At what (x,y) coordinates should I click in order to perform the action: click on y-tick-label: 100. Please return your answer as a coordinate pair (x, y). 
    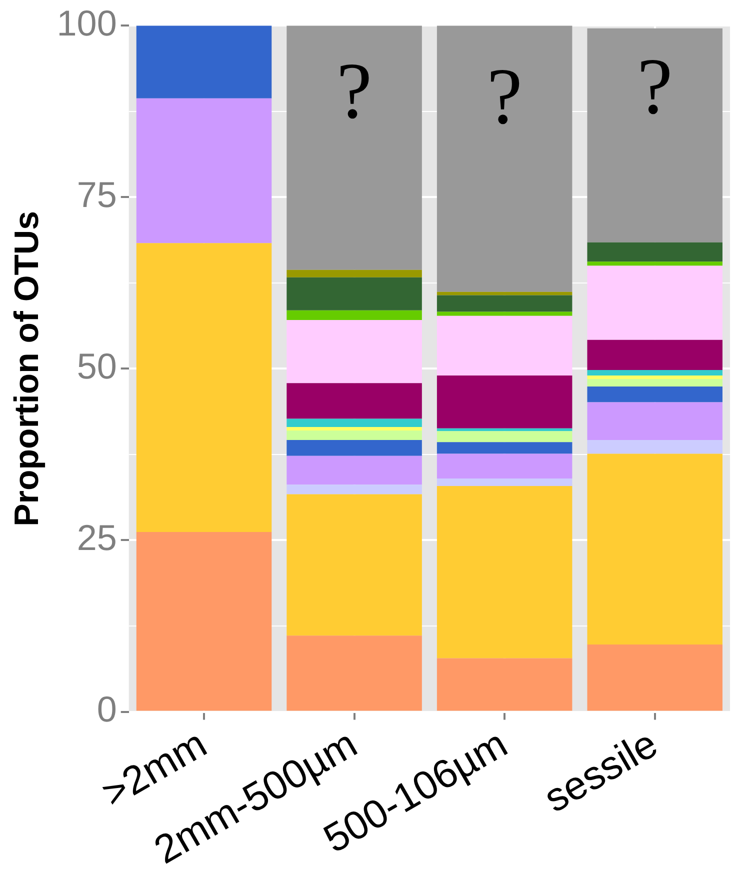
    Looking at the image, I should click on (86, 23).